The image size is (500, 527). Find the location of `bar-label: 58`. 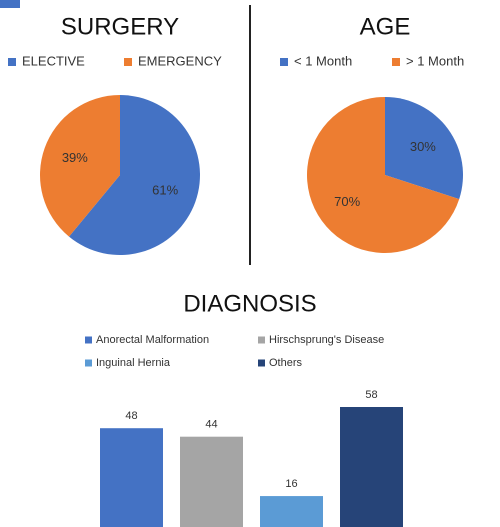

bar-label: 58 is located at coordinates (371, 395).